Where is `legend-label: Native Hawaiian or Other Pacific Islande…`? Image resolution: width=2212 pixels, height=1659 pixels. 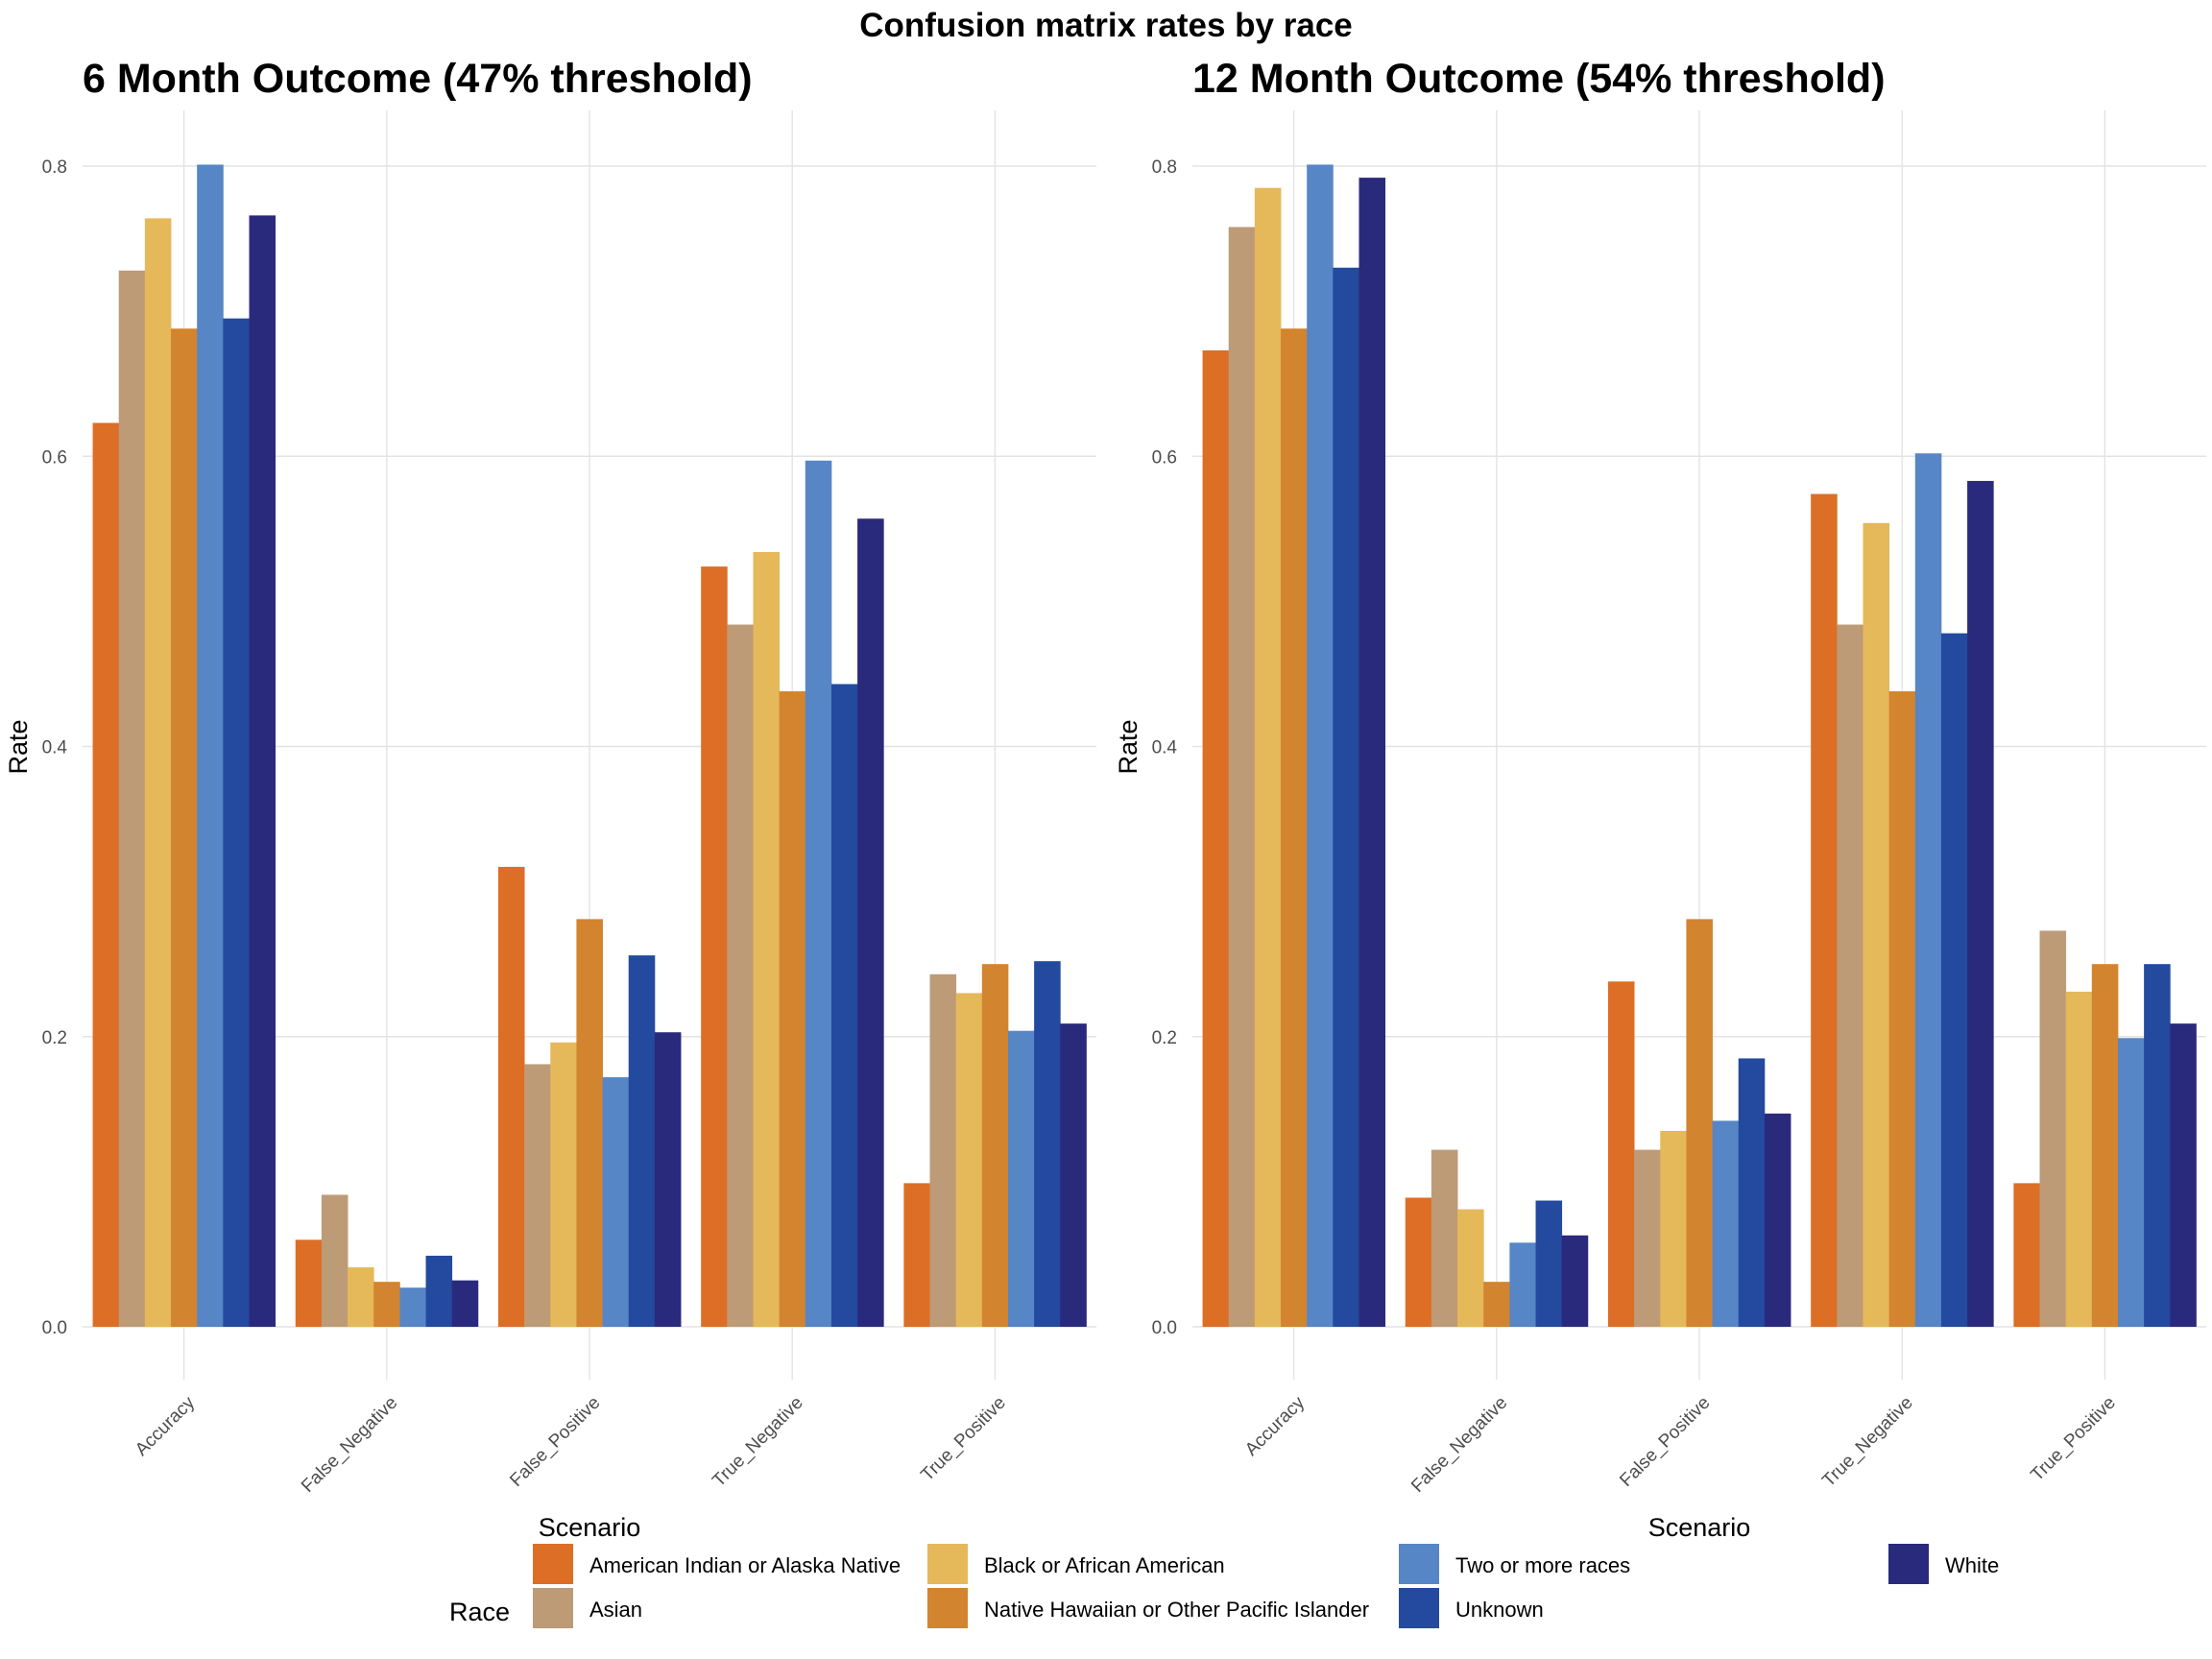
legend-label: Native Hawaiian or Other Pacific Islande… is located at coordinates (1176, 1610).